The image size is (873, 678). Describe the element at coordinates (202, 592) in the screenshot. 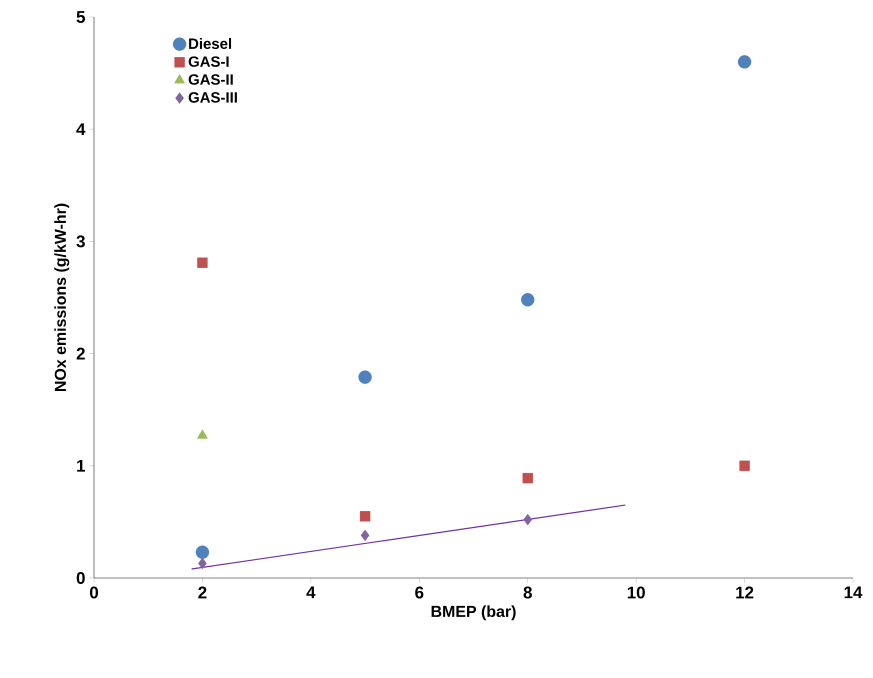

I see `x-tick-label: 2` at that location.